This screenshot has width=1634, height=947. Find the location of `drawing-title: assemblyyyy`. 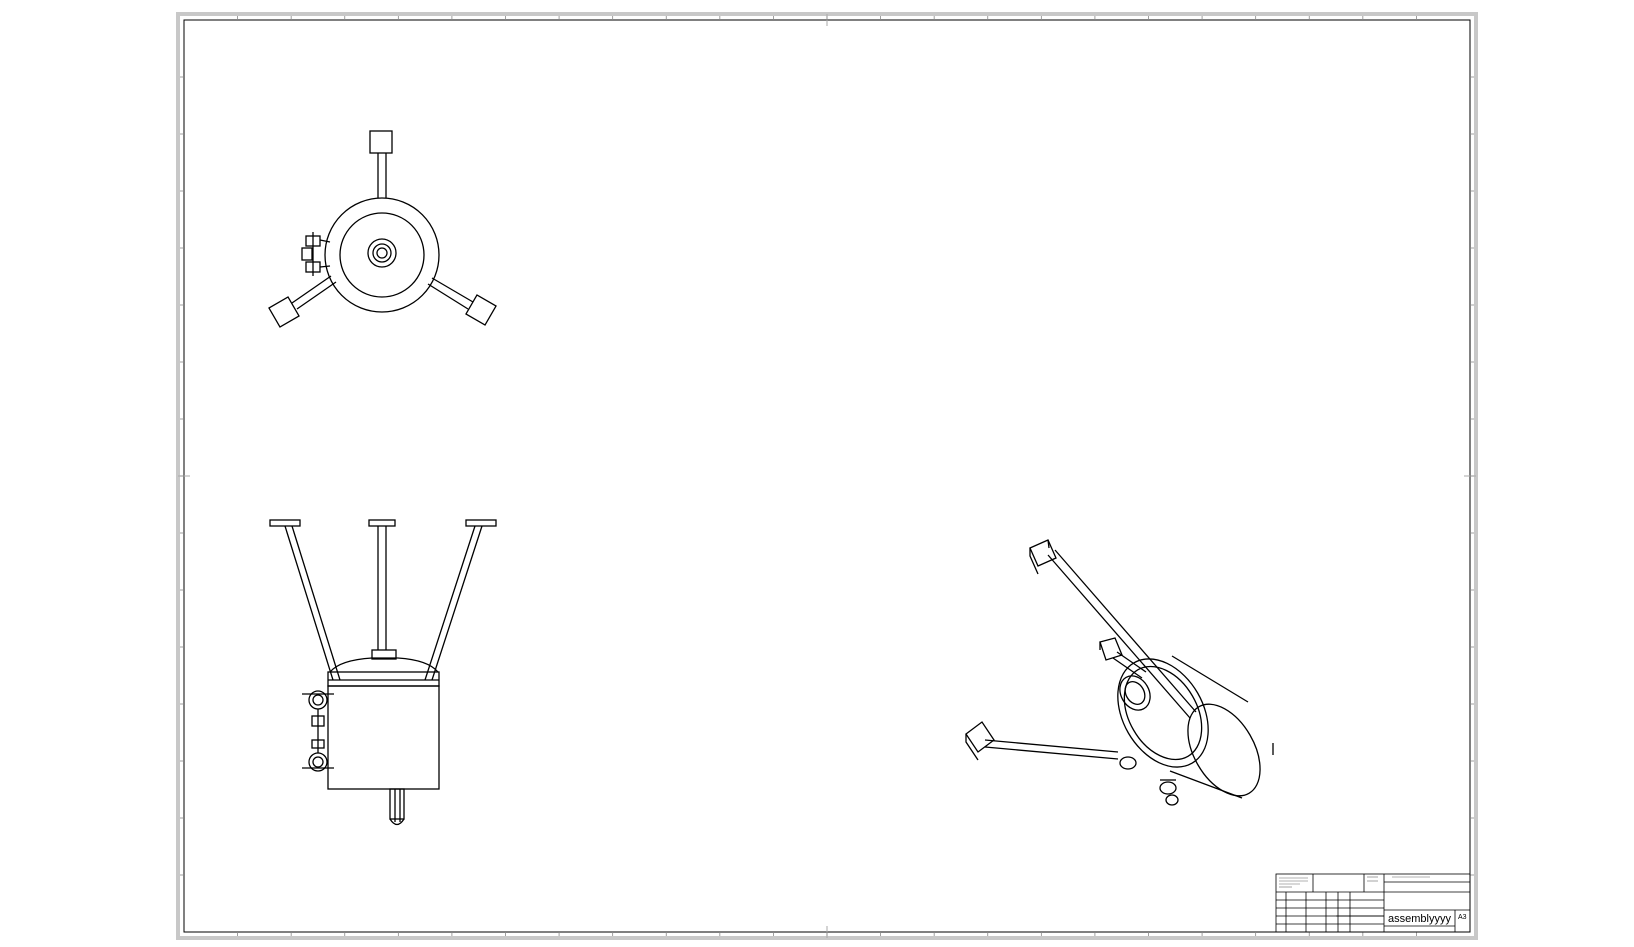

drawing-title: assemblyyyy is located at coordinates (1419, 919).